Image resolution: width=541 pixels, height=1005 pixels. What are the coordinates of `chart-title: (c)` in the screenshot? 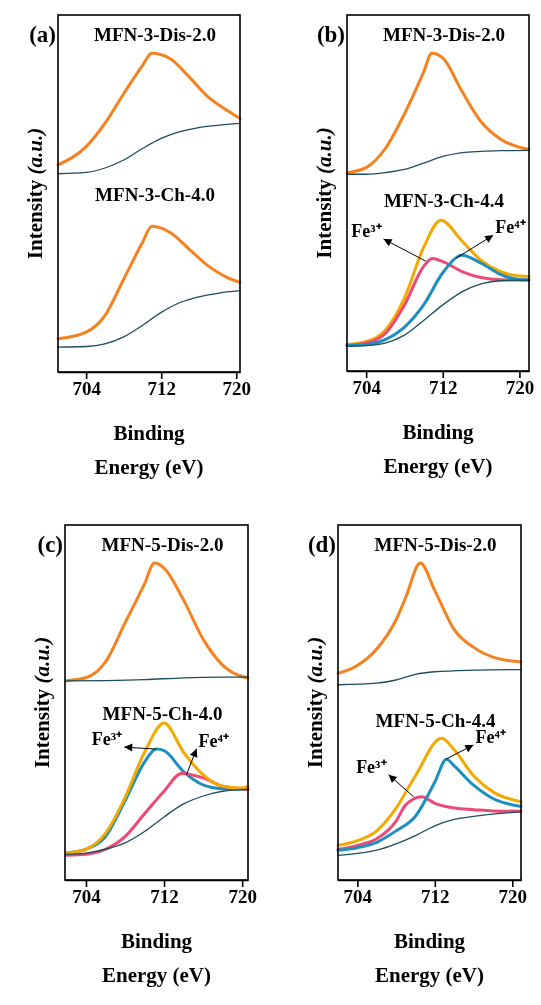 It's located at (50, 544).